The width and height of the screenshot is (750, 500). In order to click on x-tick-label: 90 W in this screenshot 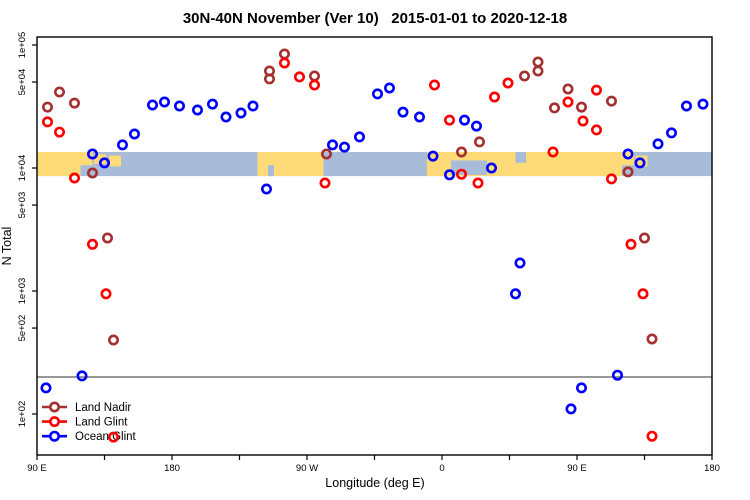, I will do `click(307, 468)`.